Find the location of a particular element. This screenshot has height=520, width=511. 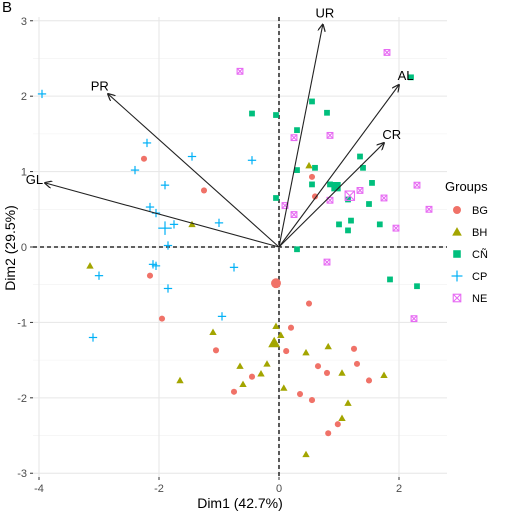

vector-label: PR is located at coordinates (100, 86).